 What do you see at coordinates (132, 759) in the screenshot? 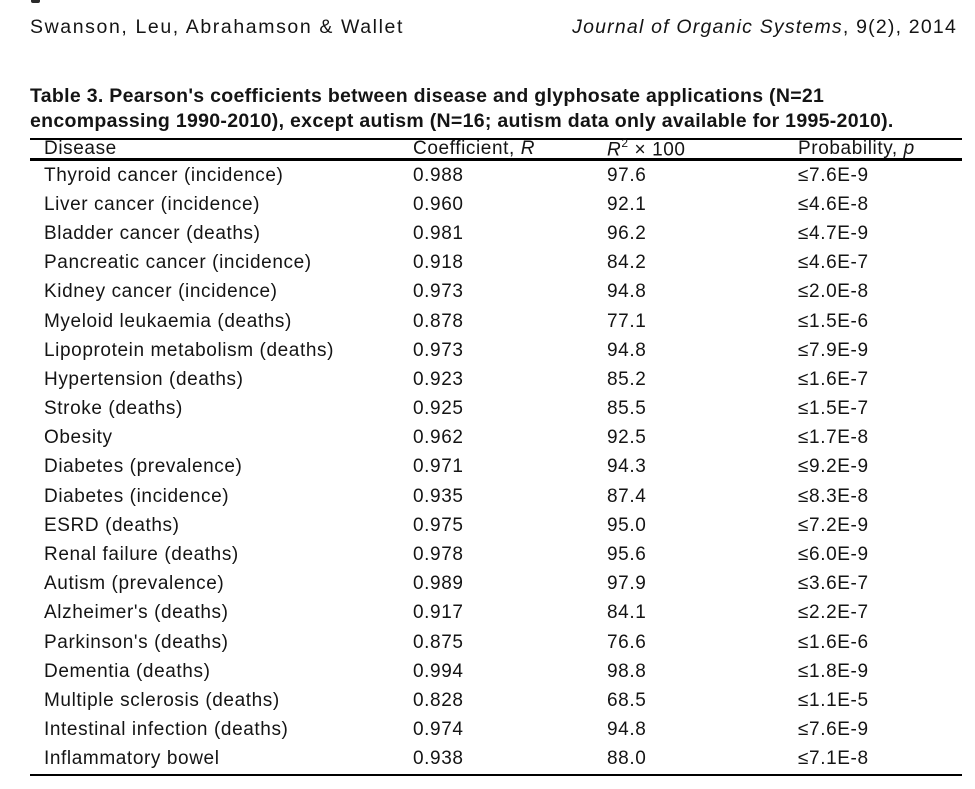
I see `cell-disease: Inflammatory bowel` at bounding box center [132, 759].